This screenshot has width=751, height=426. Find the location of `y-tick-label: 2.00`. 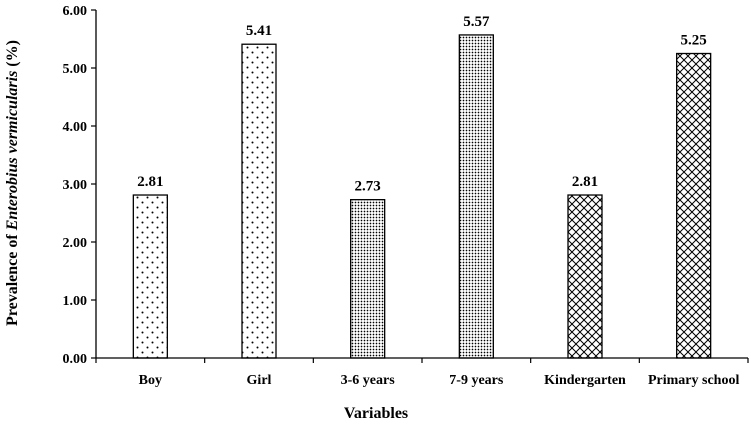

y-tick-label: 2.00 is located at coordinates (75, 243).